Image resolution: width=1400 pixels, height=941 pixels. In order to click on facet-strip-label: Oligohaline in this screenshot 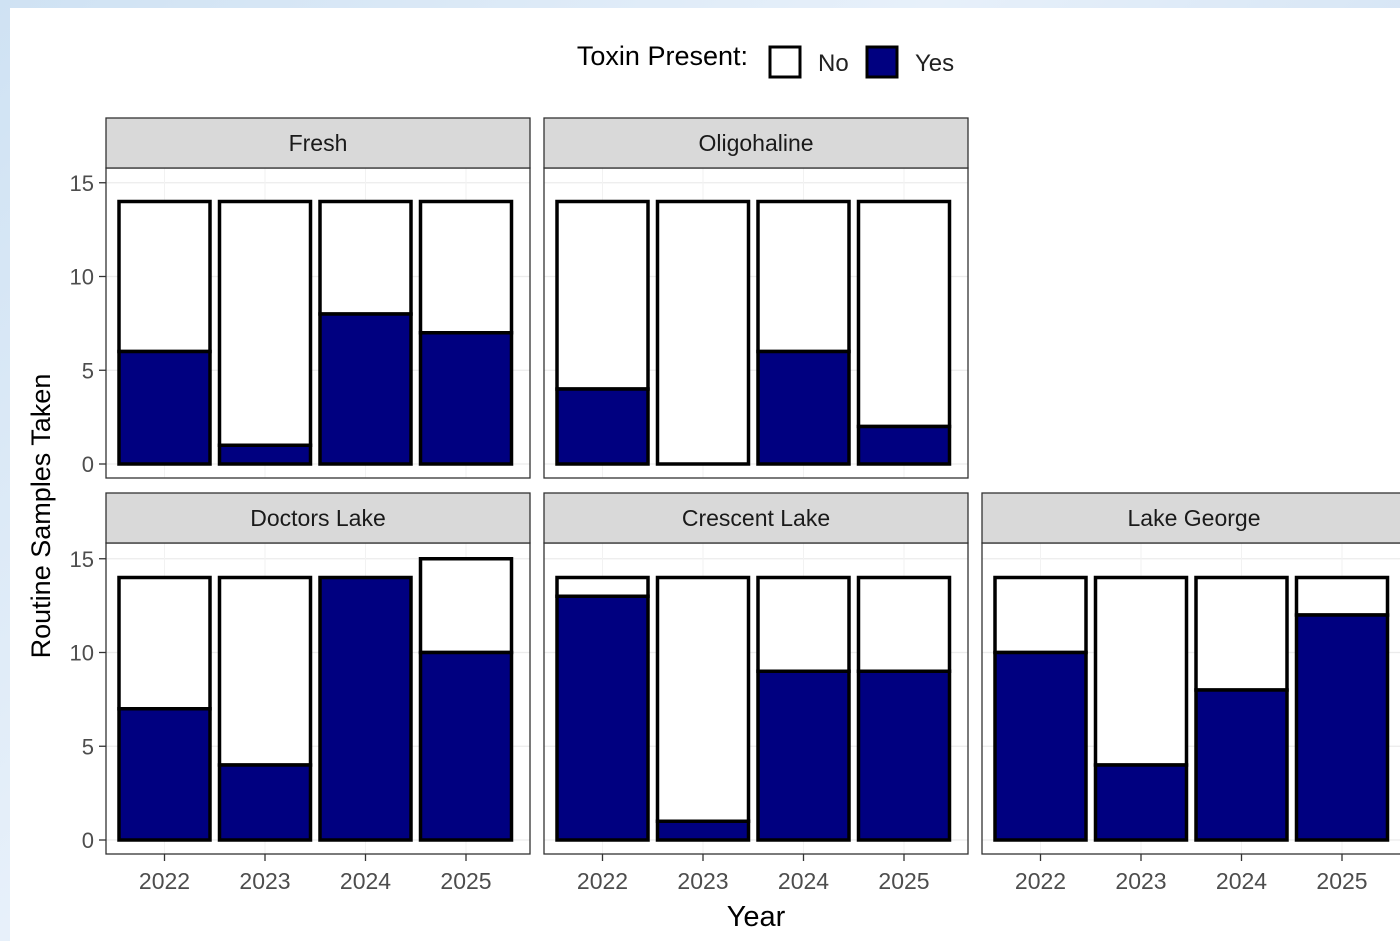, I will do `click(755, 143)`.